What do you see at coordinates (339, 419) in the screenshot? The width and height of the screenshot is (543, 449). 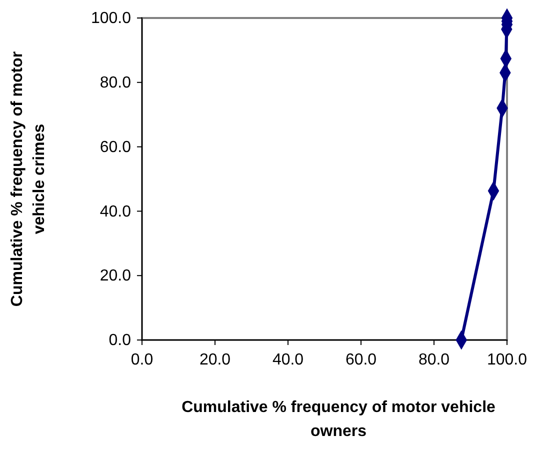 I see `x-axis-title: Cumulative % frequency of motor vehicle owners` at bounding box center [339, 419].